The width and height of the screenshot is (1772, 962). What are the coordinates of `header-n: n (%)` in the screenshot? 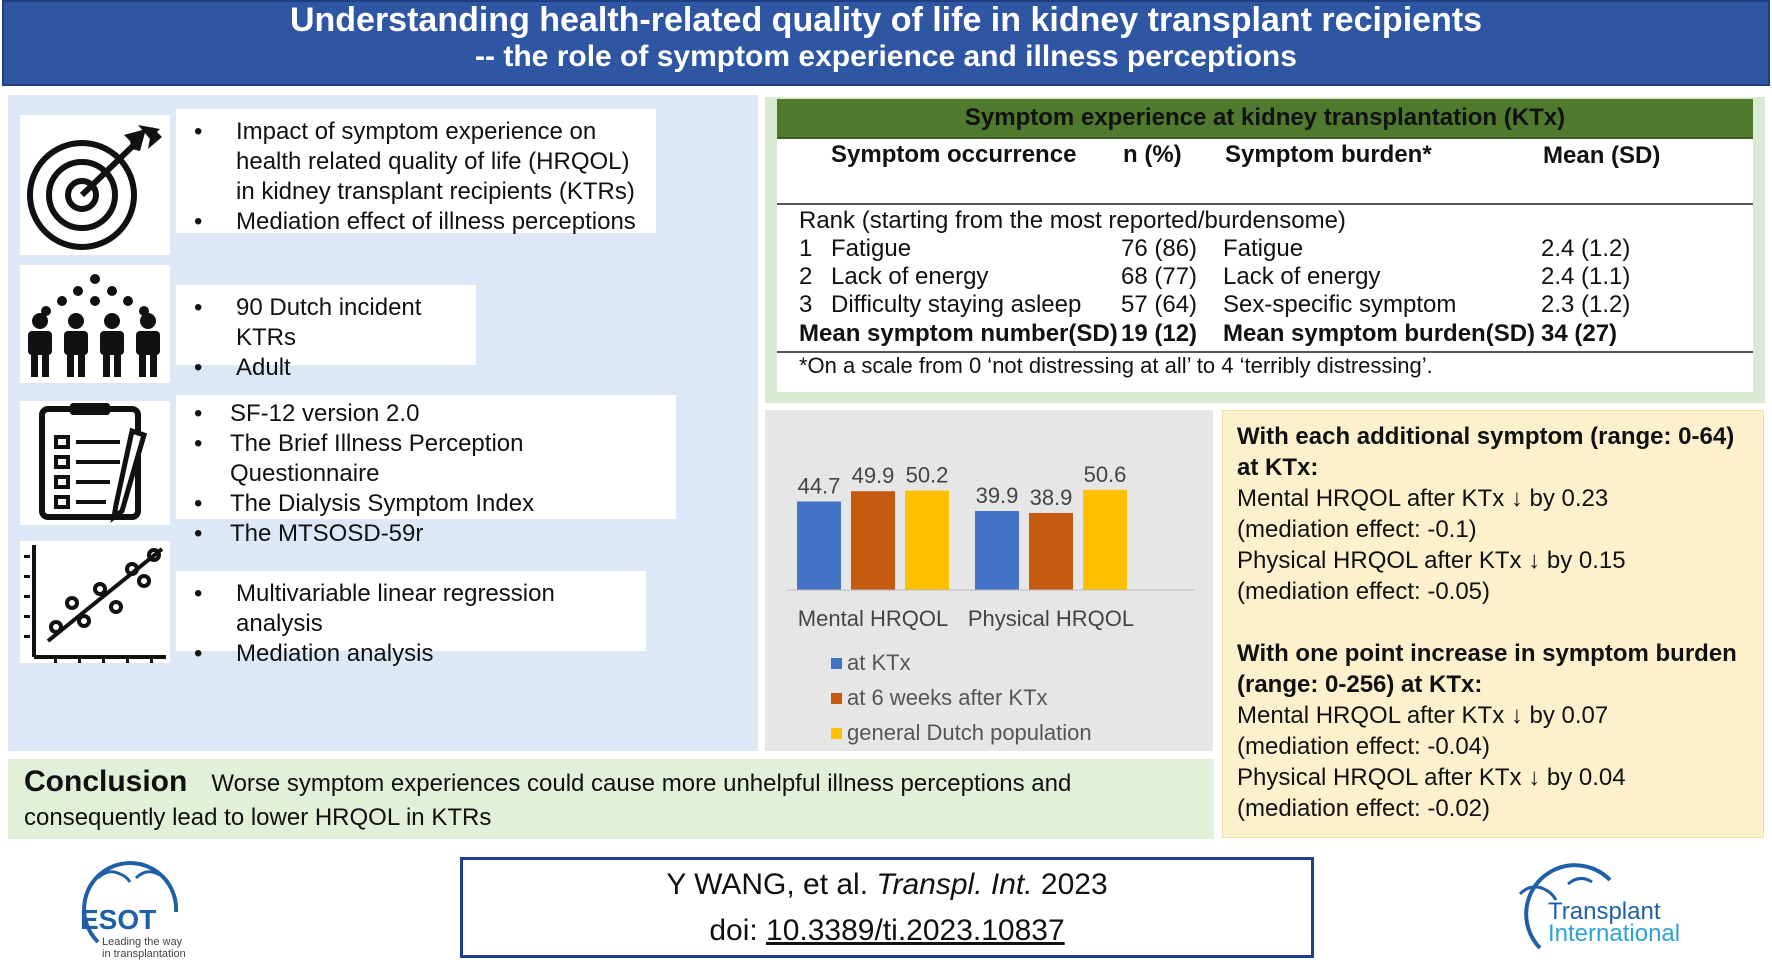 It's located at (1152, 154).